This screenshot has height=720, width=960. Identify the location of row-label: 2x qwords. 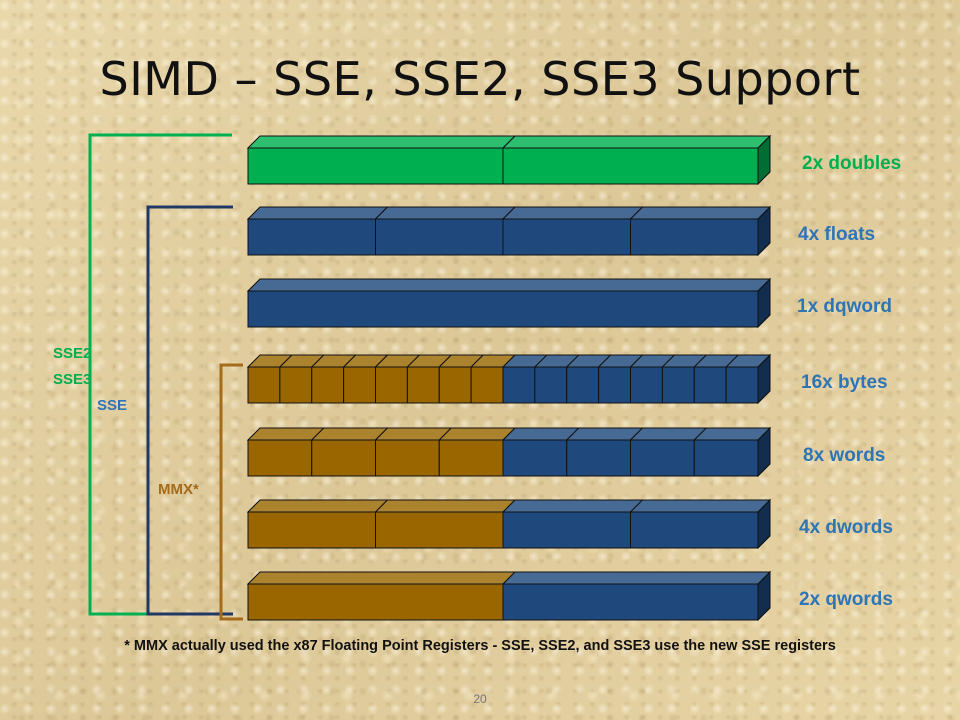
(846, 599).